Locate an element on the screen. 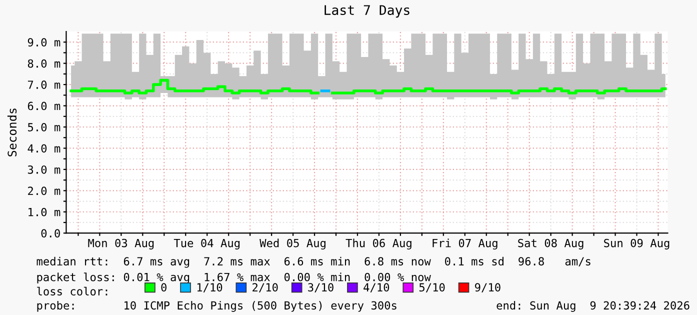 The width and height of the screenshot is (697, 315). y-tick-label: 0.0 is located at coordinates (50, 233).